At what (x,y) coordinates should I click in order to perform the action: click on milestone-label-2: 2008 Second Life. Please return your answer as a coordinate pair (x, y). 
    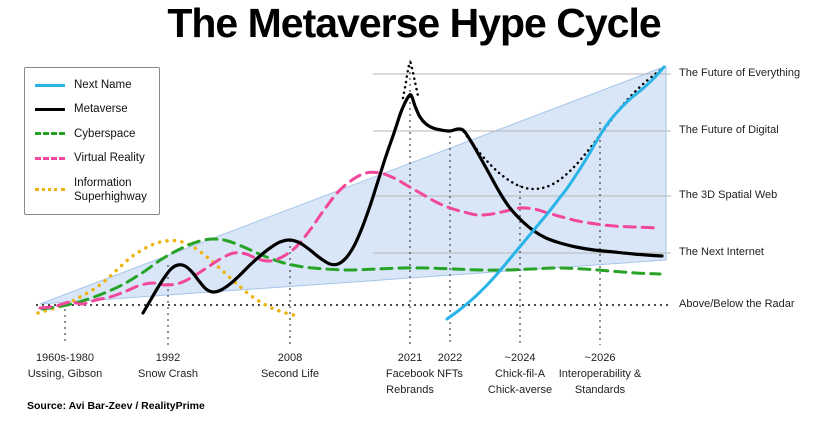
    Looking at the image, I should click on (290, 367).